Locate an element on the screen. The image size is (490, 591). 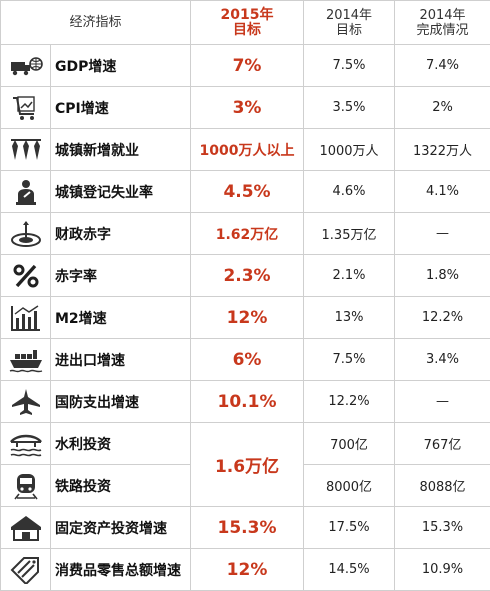
header-target-2014: 2014年目标 is located at coordinates (349, 23).